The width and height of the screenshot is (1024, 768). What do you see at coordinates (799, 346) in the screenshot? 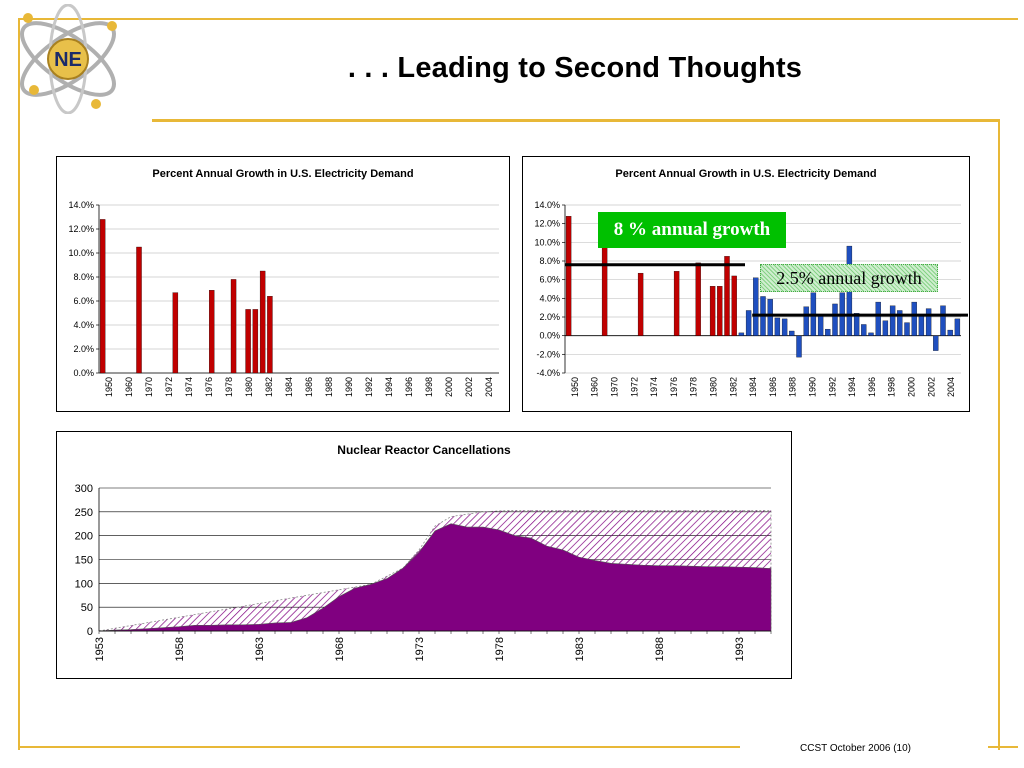
I see `bar-blue-1982` at bounding box center [799, 346].